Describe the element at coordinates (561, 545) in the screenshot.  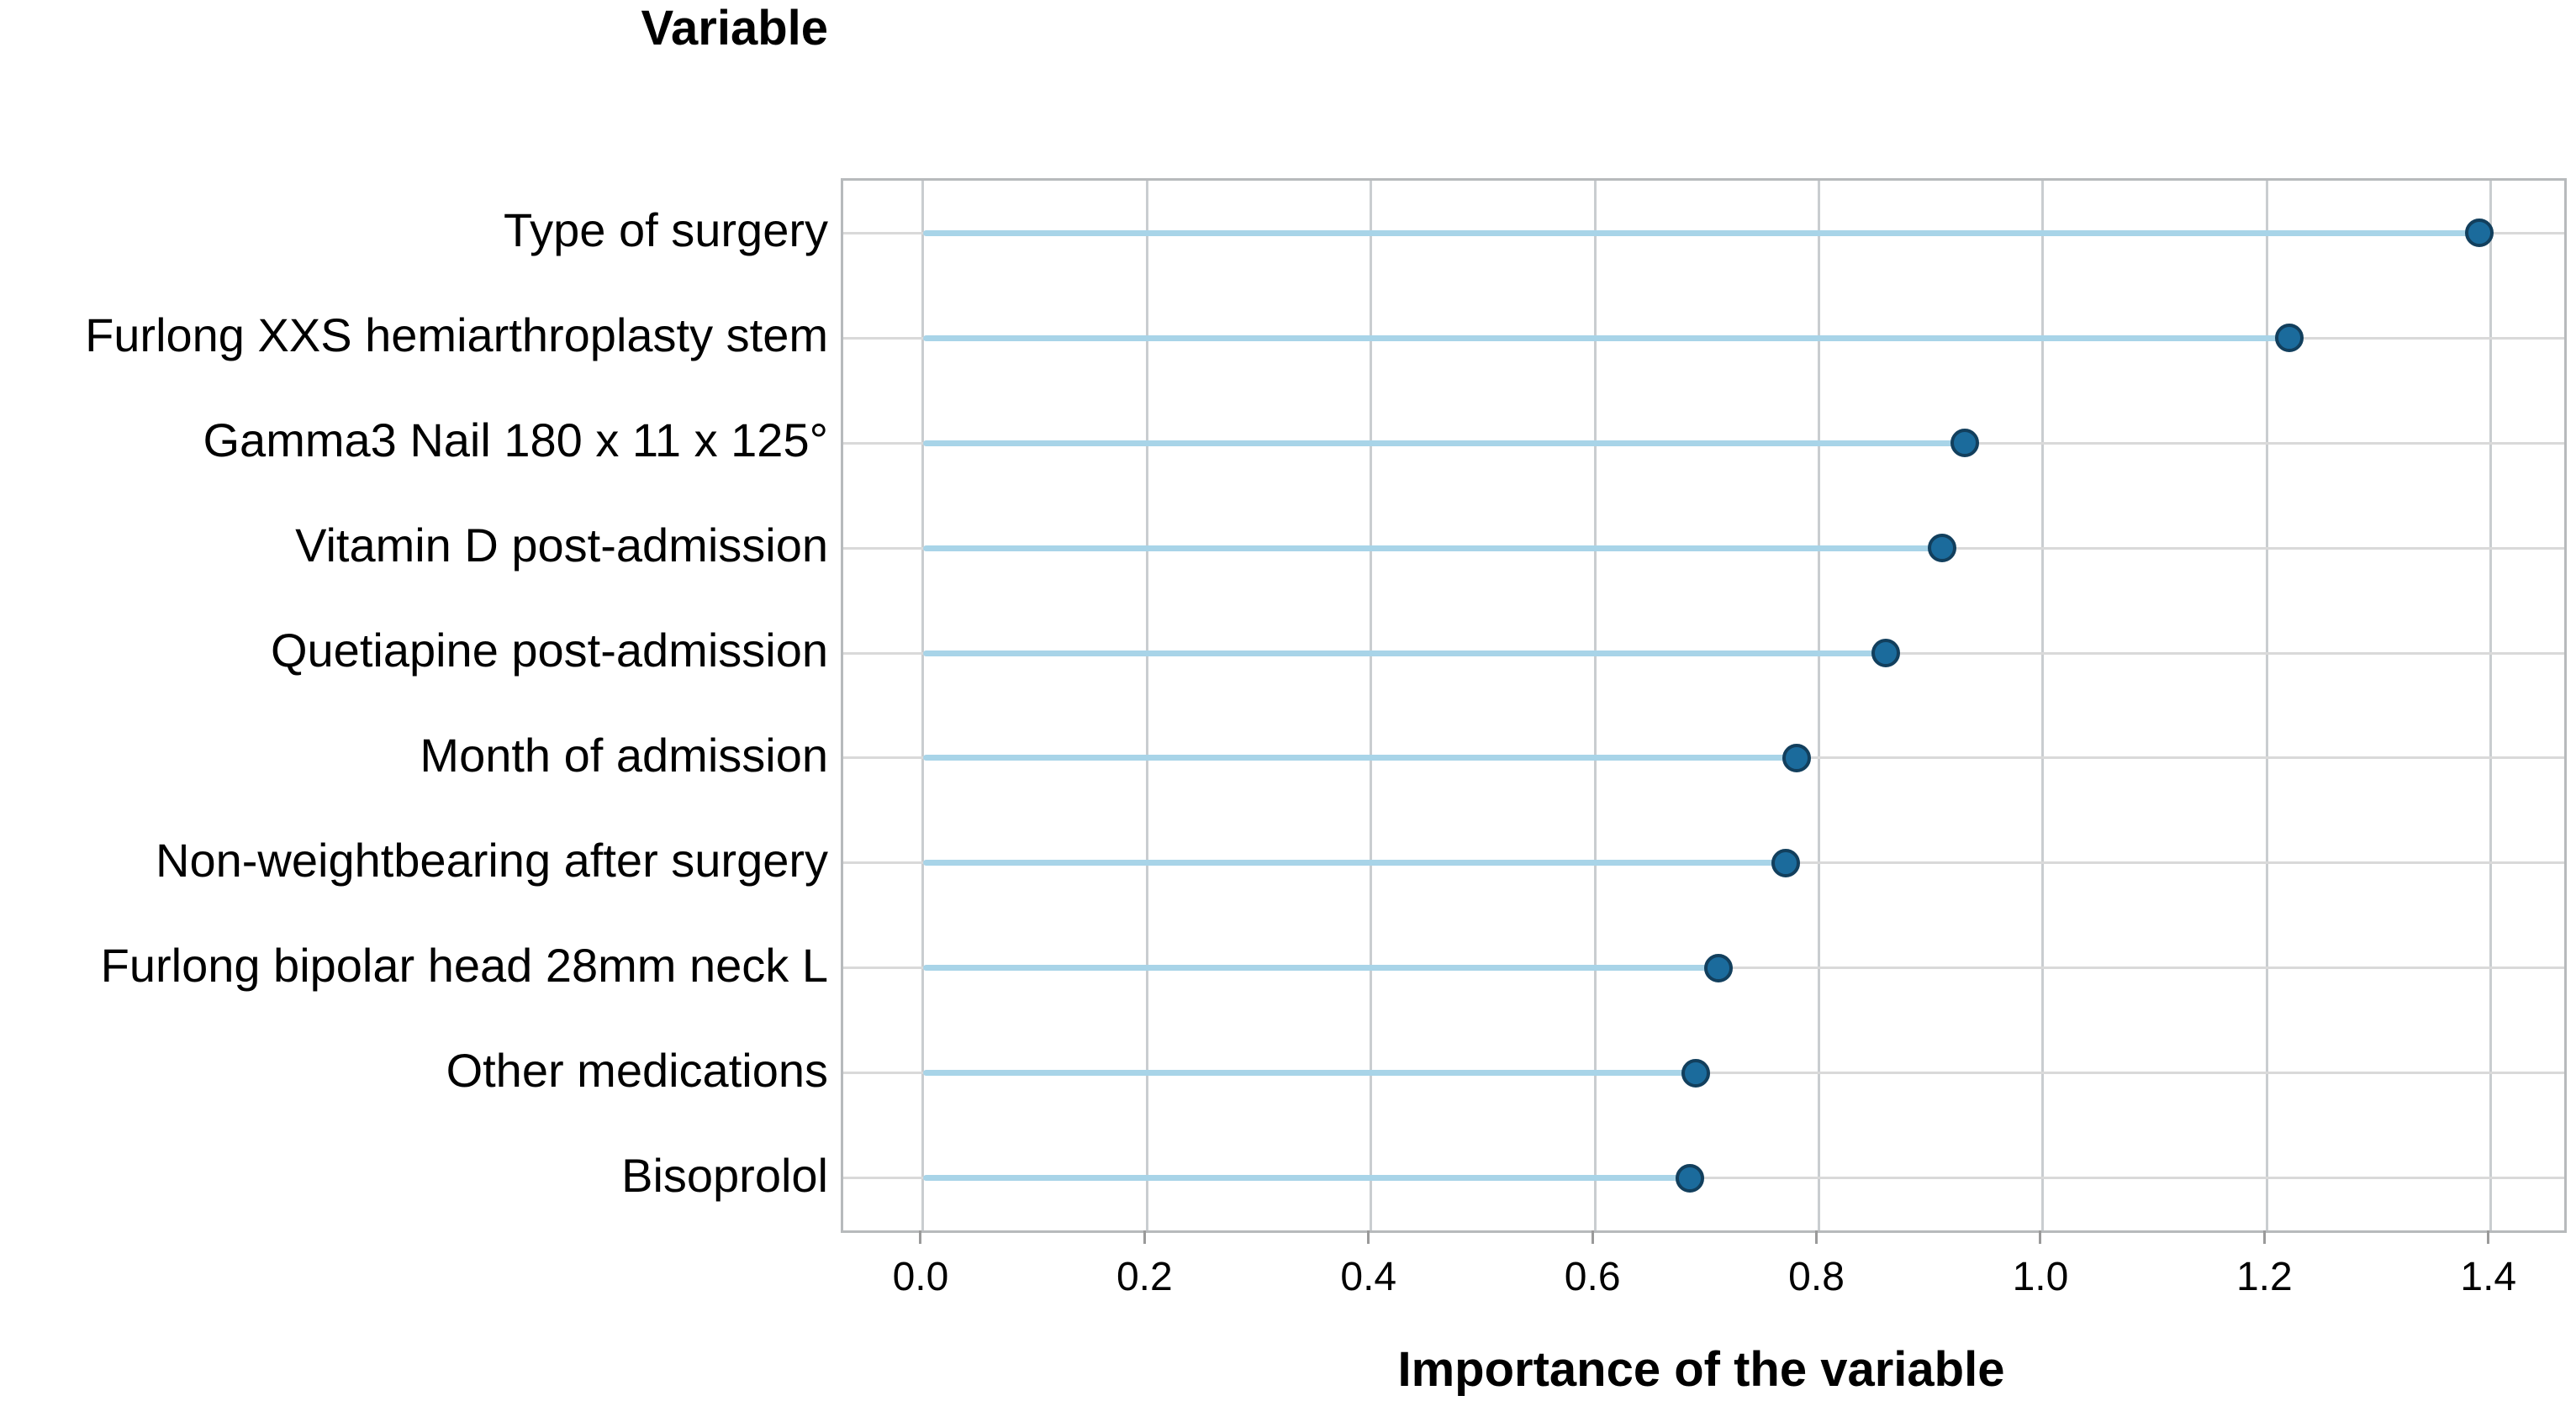
I see `y-axis-label: Vitamin D post-admission` at that location.